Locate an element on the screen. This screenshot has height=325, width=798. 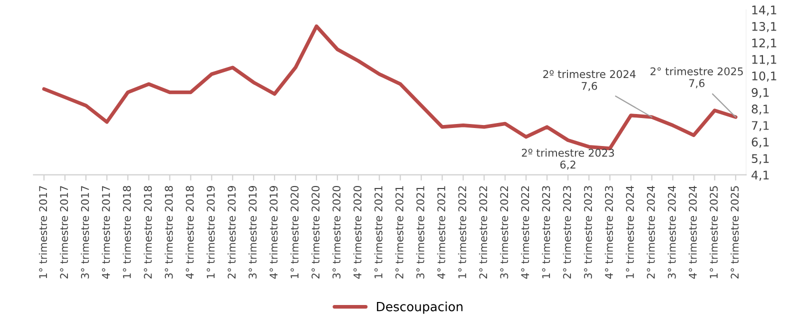
x-tick-label: 2° trimestre 2020 is located at coordinates (315, 232).